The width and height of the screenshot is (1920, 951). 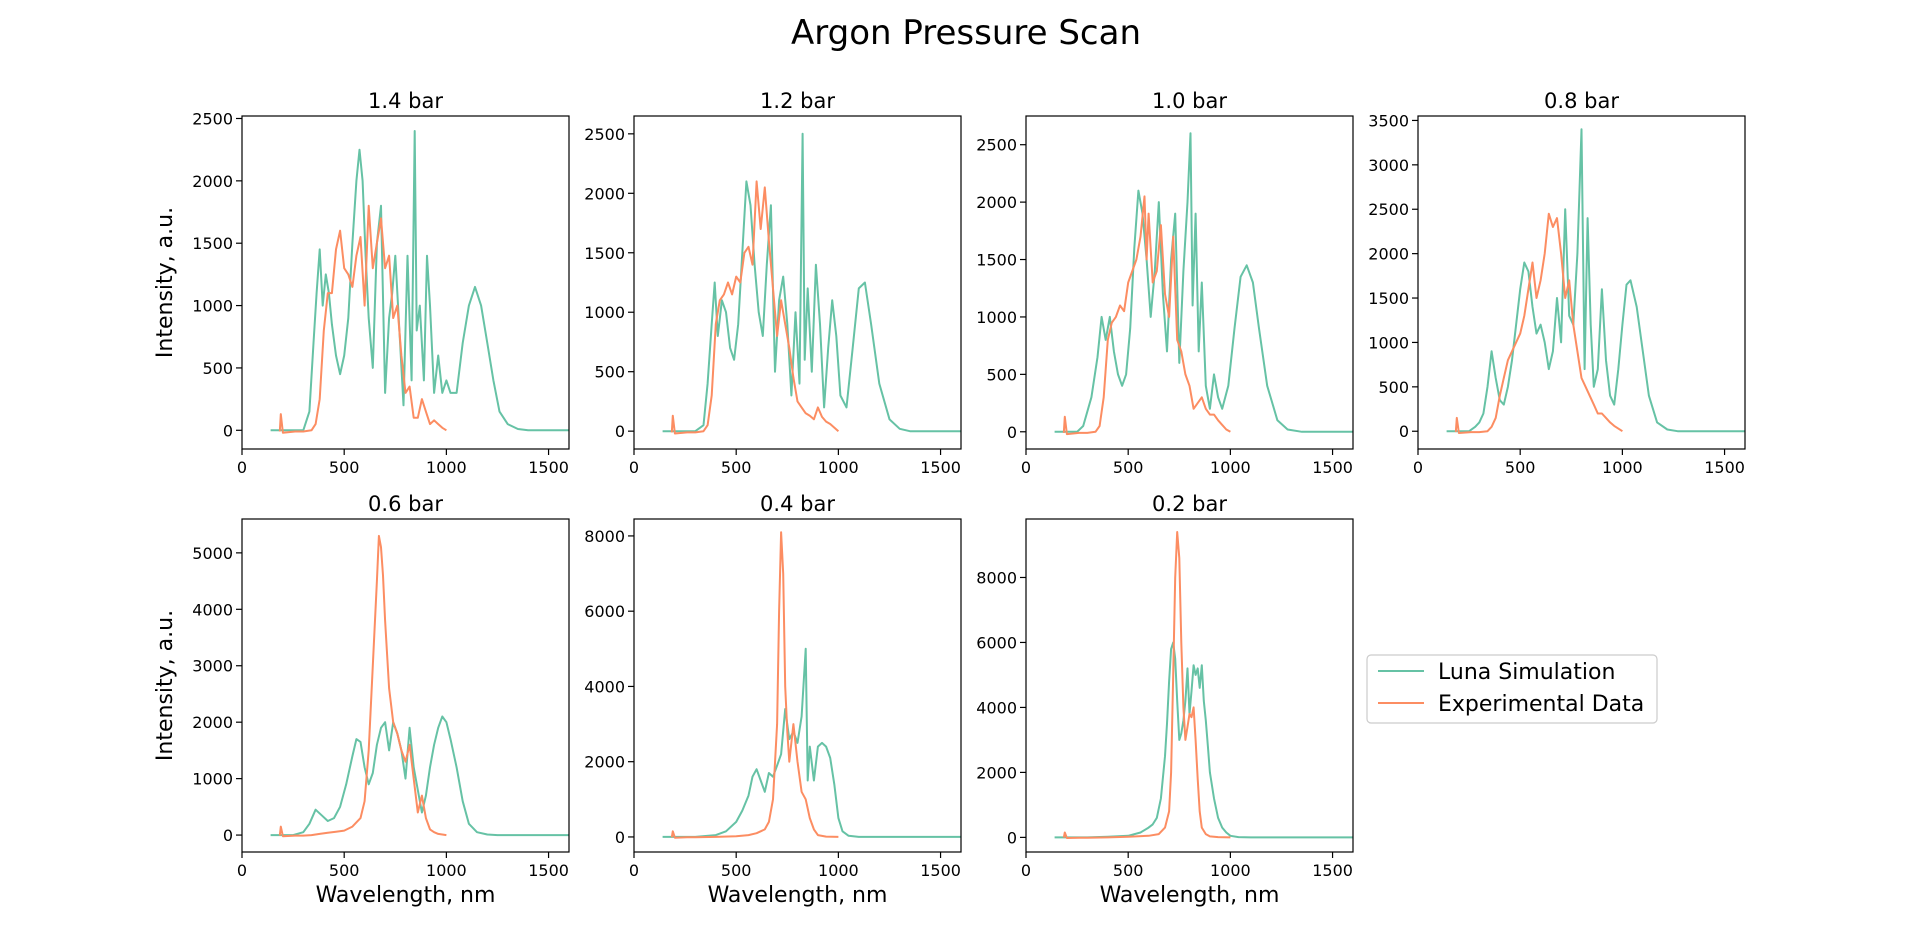 I want to click on panel-title: 0.6 bar, so click(x=405, y=504).